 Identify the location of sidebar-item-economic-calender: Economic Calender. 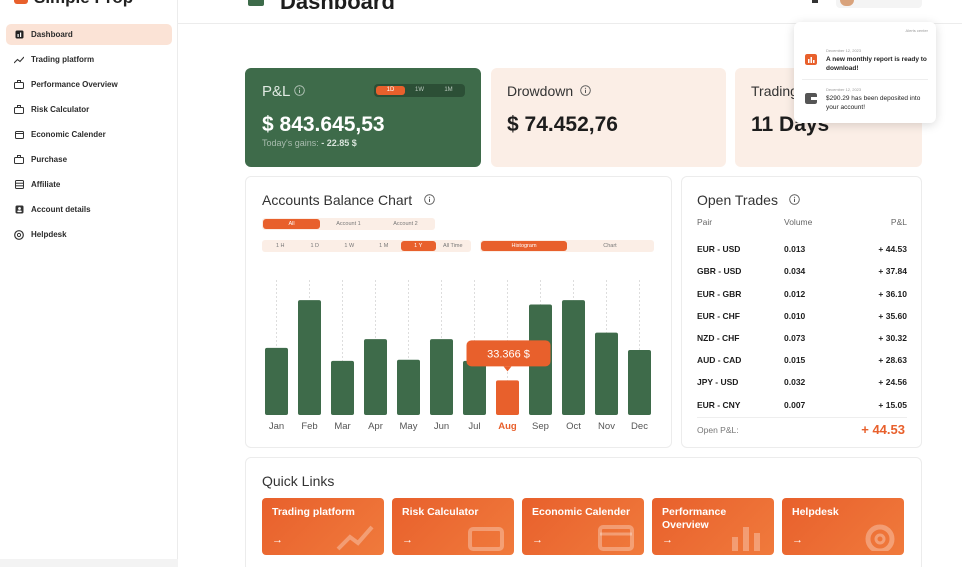
(89, 134).